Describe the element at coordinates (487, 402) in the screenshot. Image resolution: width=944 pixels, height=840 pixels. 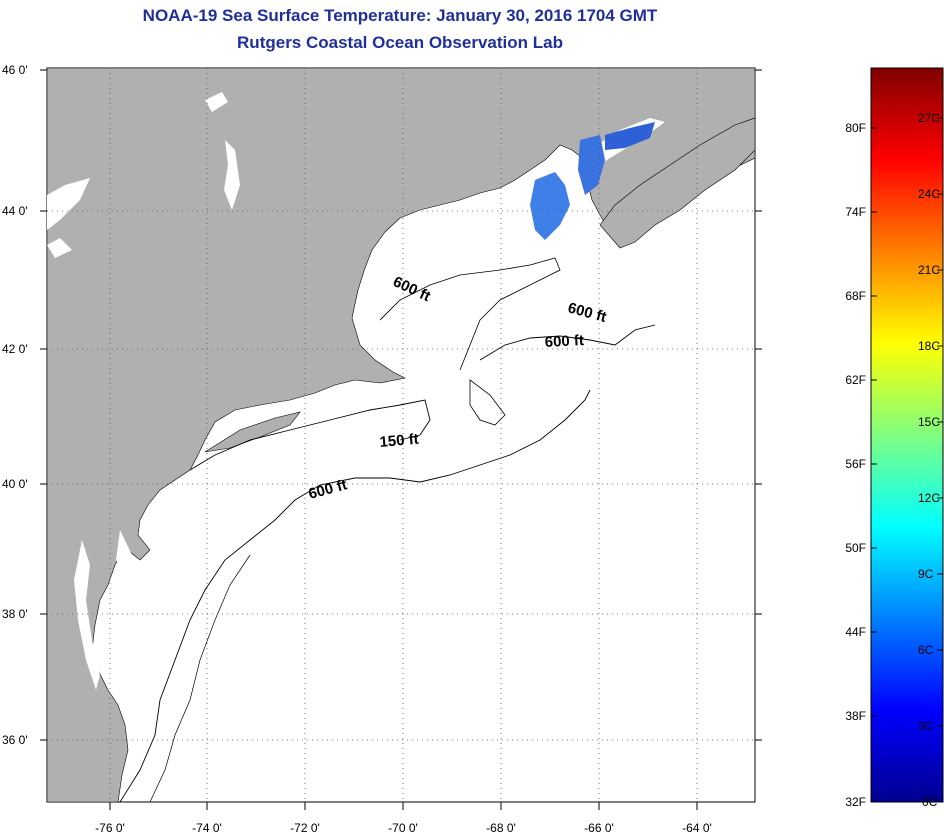
I see `depth-contour-georges` at that location.